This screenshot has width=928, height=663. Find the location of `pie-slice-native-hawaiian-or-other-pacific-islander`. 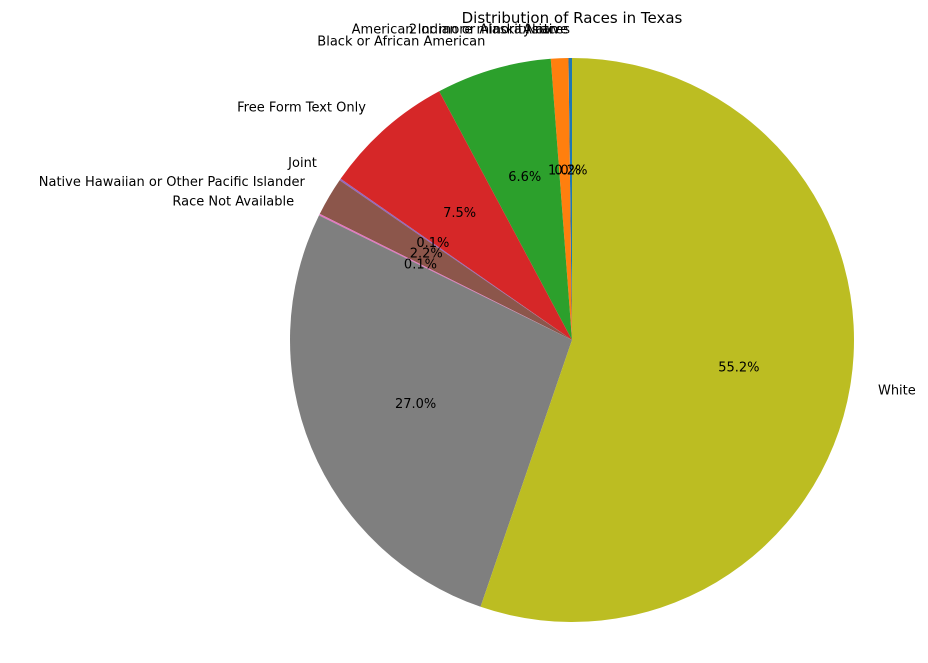

pie-slice-native-hawaiian-or-other-pacific-islander is located at coordinates (445, 260).